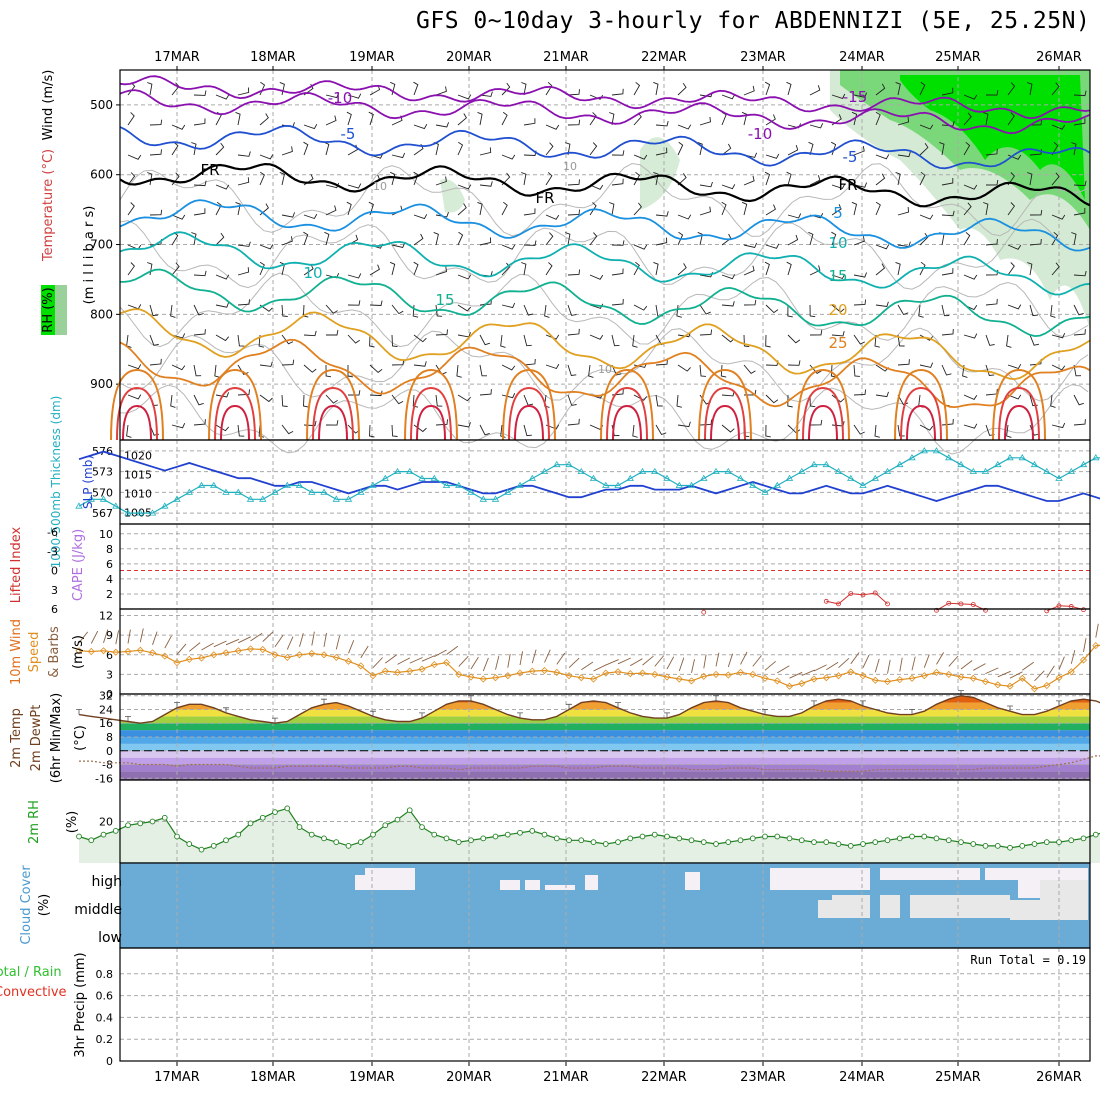  I want to click on contour-label-12: 15, so click(444, 300).